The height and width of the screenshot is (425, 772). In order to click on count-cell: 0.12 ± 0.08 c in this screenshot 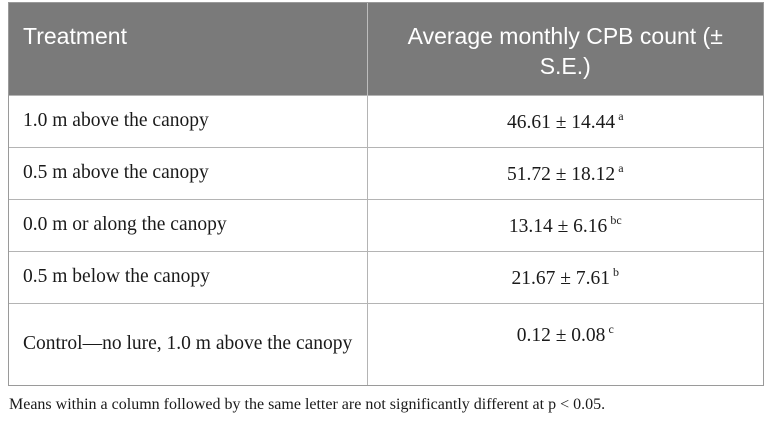, I will do `click(564, 343)`.